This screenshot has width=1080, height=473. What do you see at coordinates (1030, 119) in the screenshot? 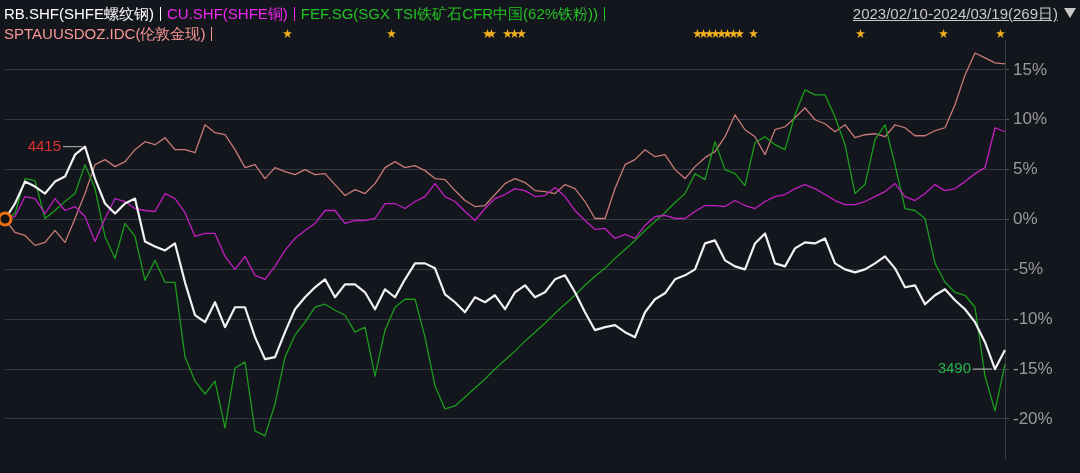
I see `y-tick-label: 10%` at bounding box center [1030, 119].